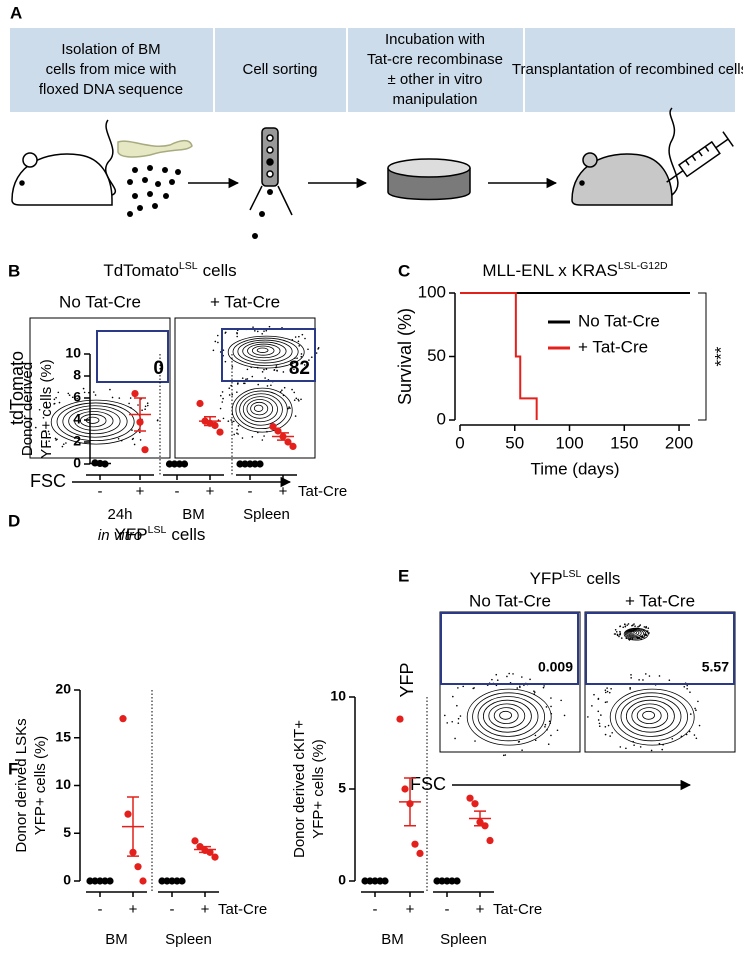  Describe the element at coordinates (48, 481) in the screenshot. I see `x-axis-label: FSC` at that location.